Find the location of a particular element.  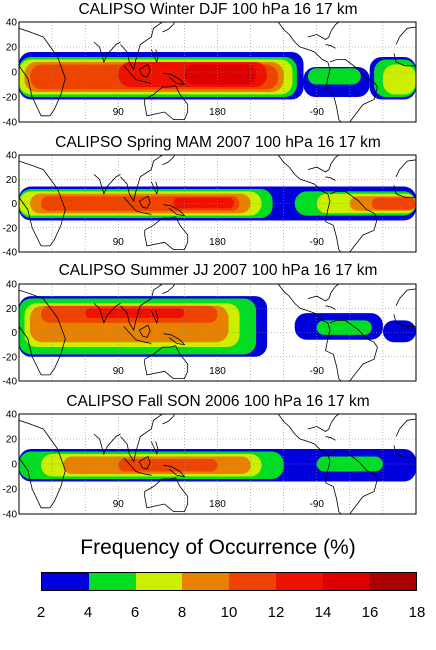

colorbar-tick-label: 10 is located at coordinates (229, 612).